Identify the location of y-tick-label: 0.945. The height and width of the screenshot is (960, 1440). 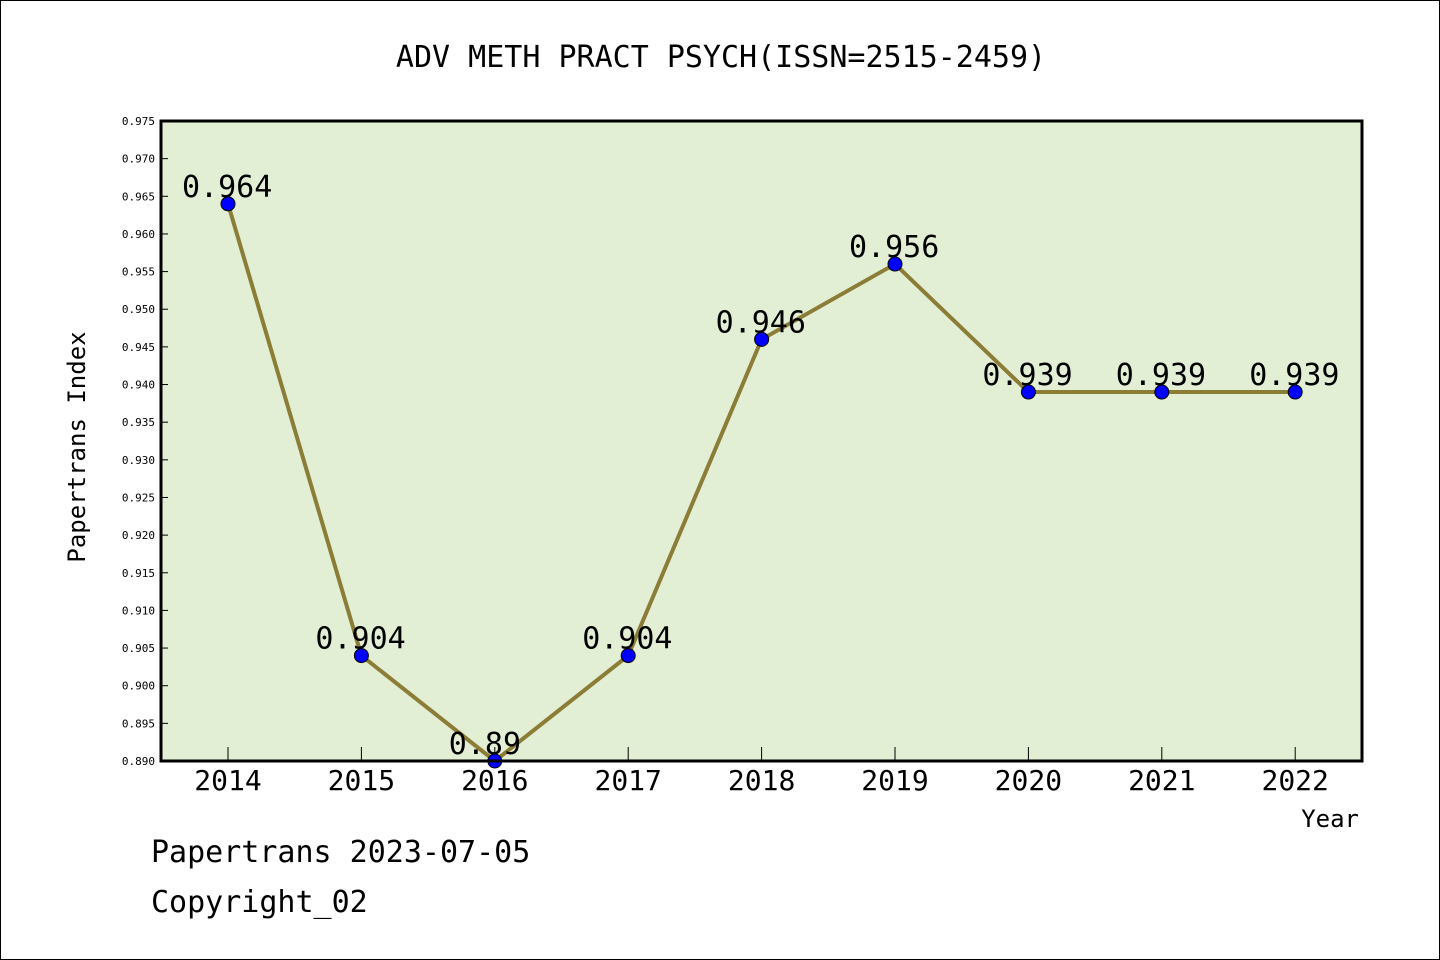
(138, 347).